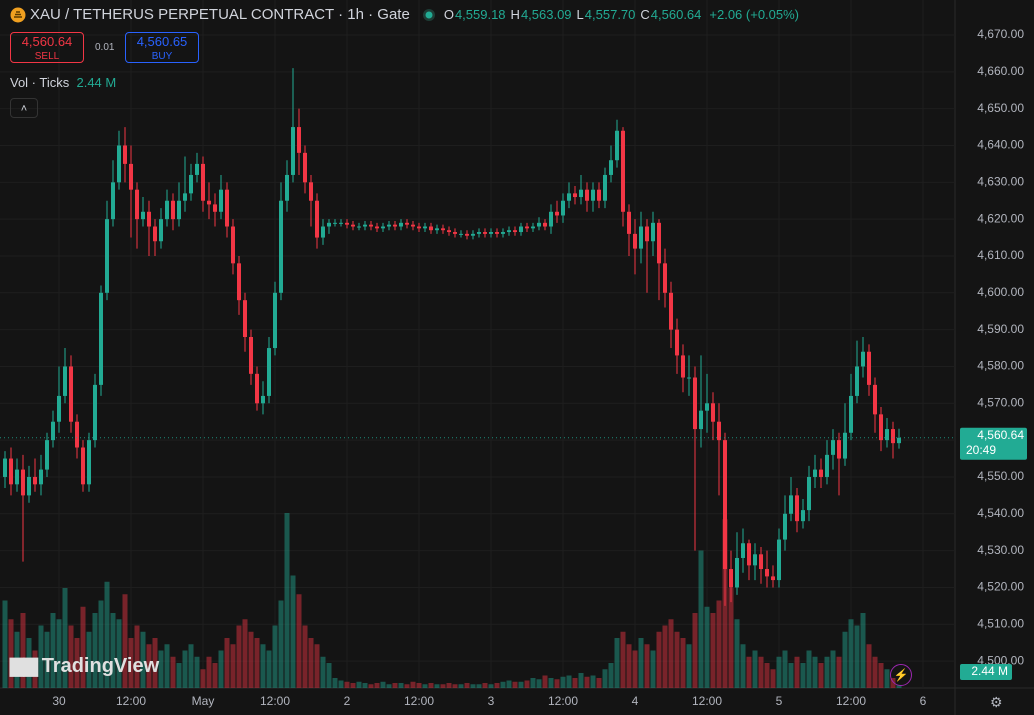 The height and width of the screenshot is (715, 1034). I want to click on x-tick-label: 2, so click(347, 701).